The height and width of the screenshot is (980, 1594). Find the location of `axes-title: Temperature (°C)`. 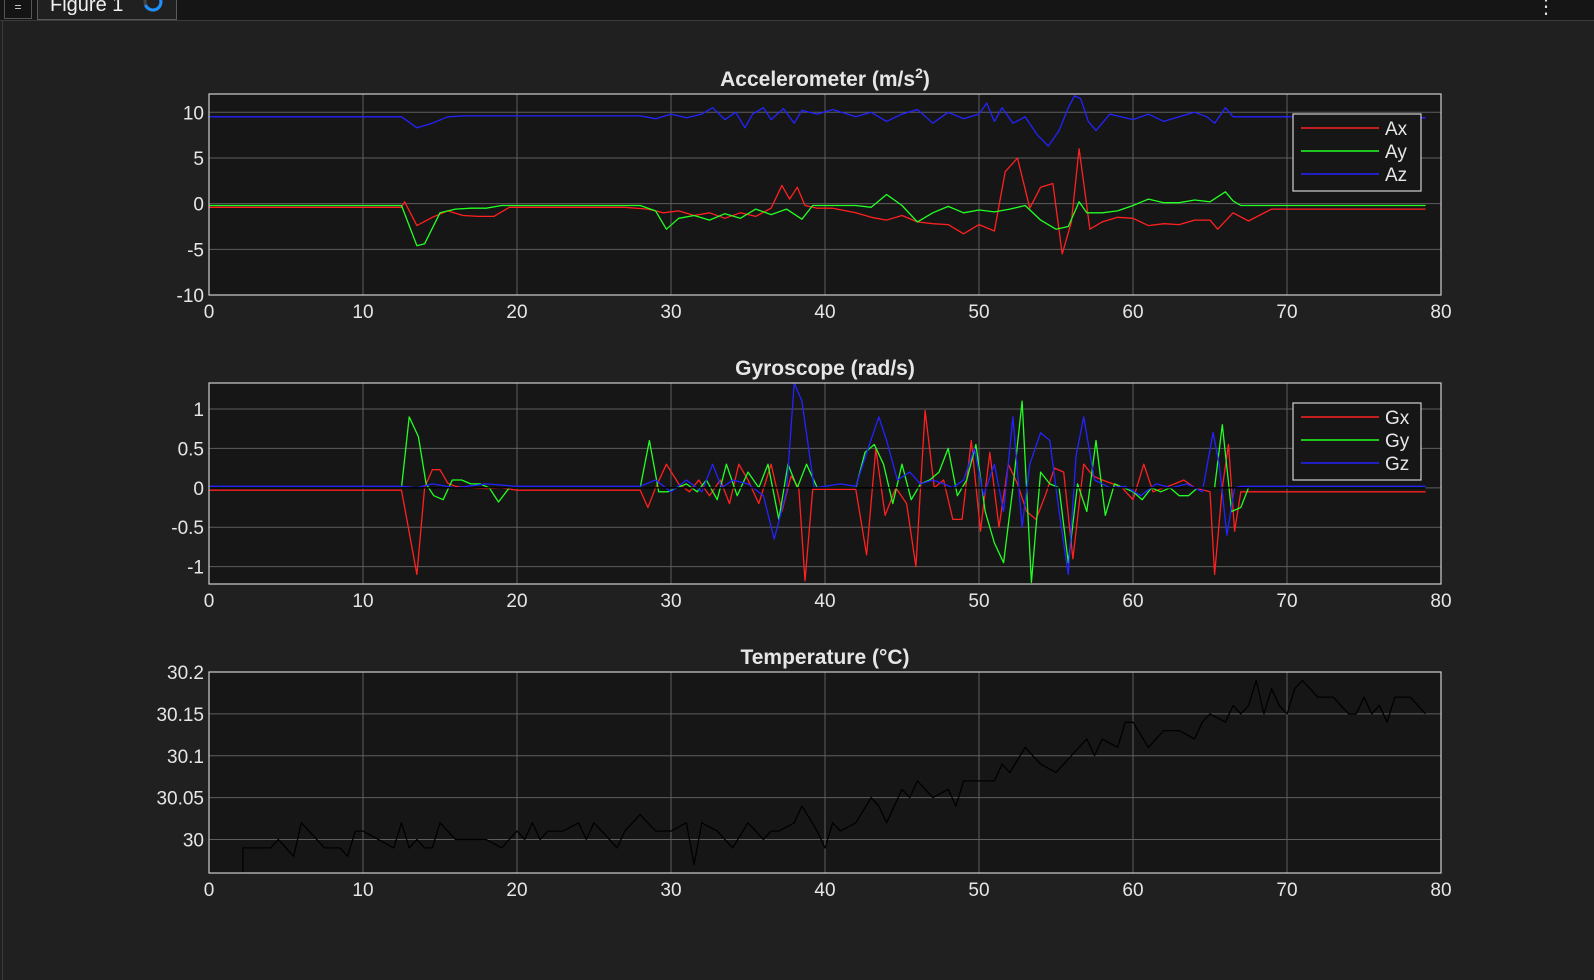

axes-title: Temperature (°C) is located at coordinates (824, 657).